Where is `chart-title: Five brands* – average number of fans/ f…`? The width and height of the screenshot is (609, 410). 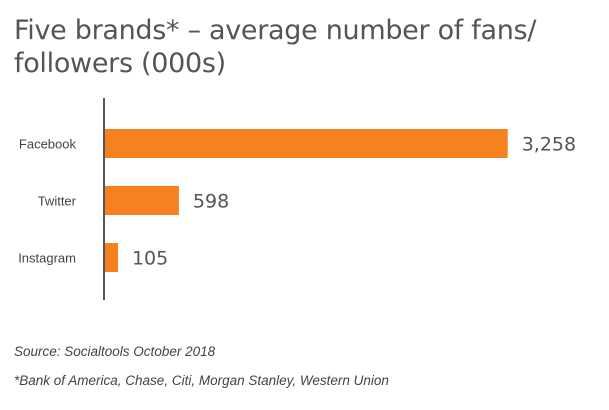 chart-title: Five brands* – average number of fans/ f… is located at coordinates (275, 47).